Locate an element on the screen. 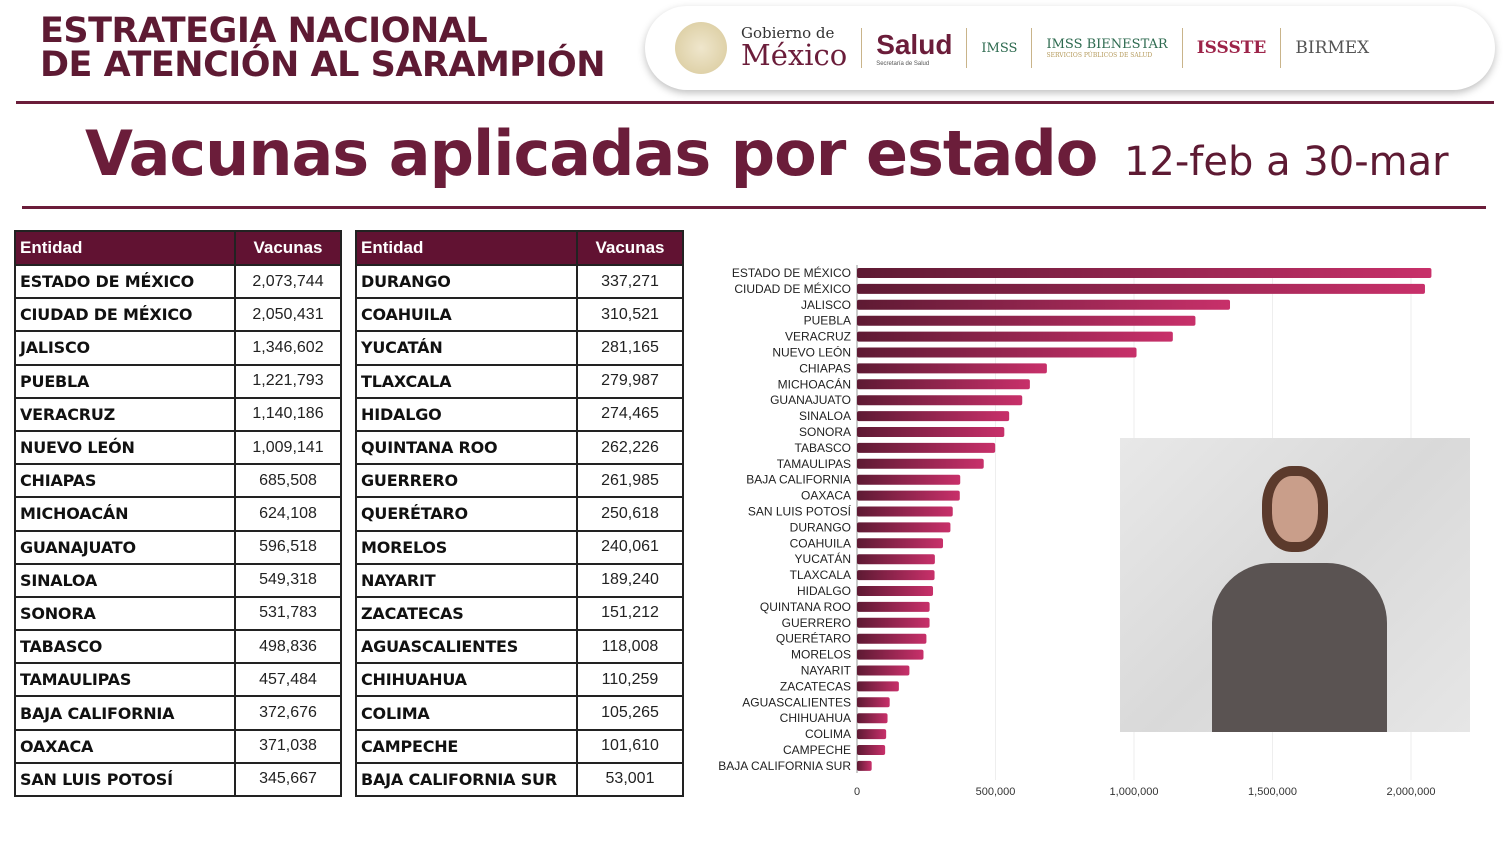  interpreter-figure is located at coordinates (1299, 647).